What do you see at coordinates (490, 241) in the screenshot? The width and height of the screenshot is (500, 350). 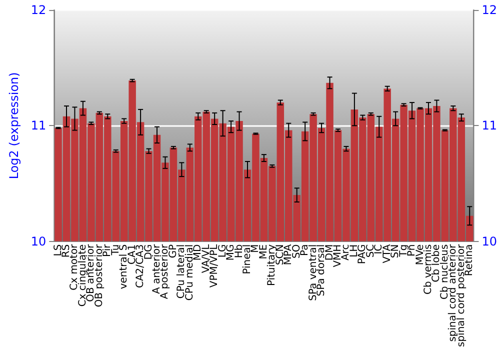 I see `y2-tick-label: 10` at bounding box center [490, 241].